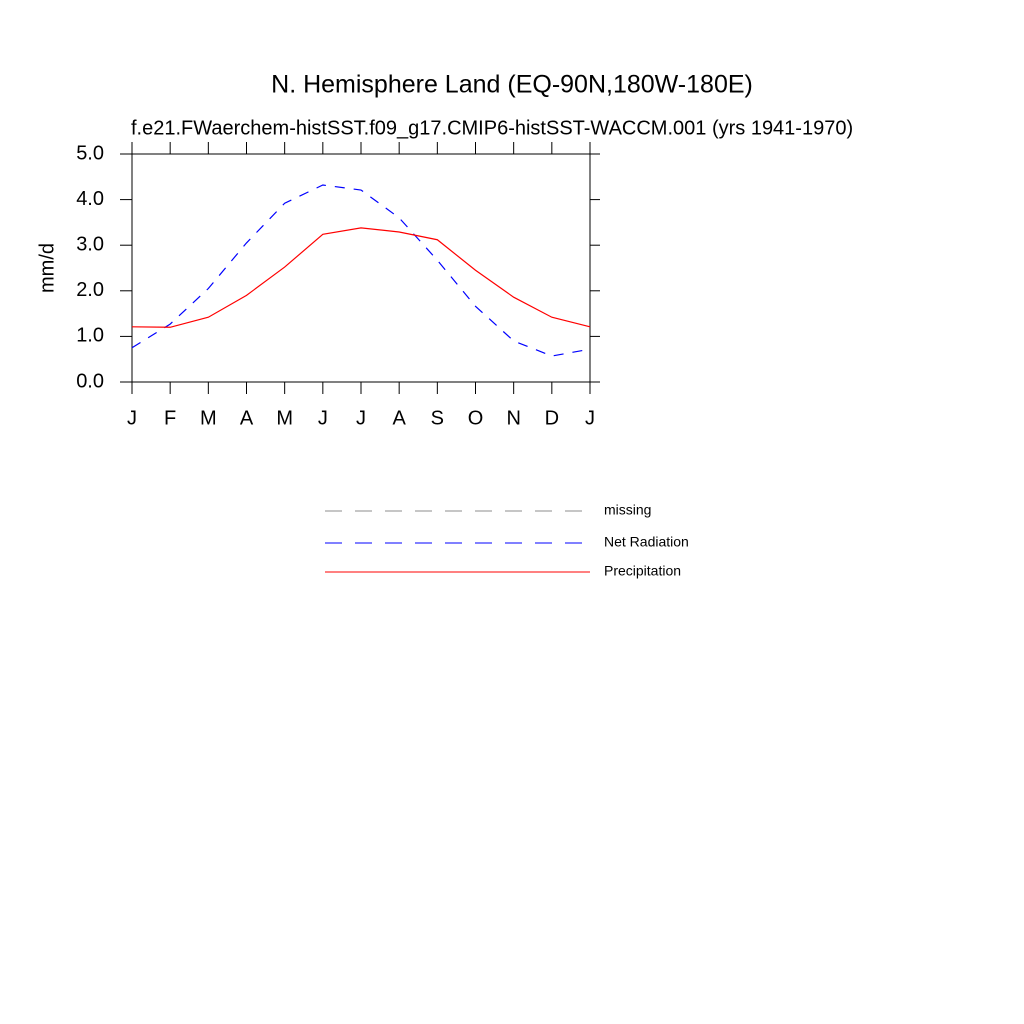  I want to click on plot-frame, so click(361, 268).